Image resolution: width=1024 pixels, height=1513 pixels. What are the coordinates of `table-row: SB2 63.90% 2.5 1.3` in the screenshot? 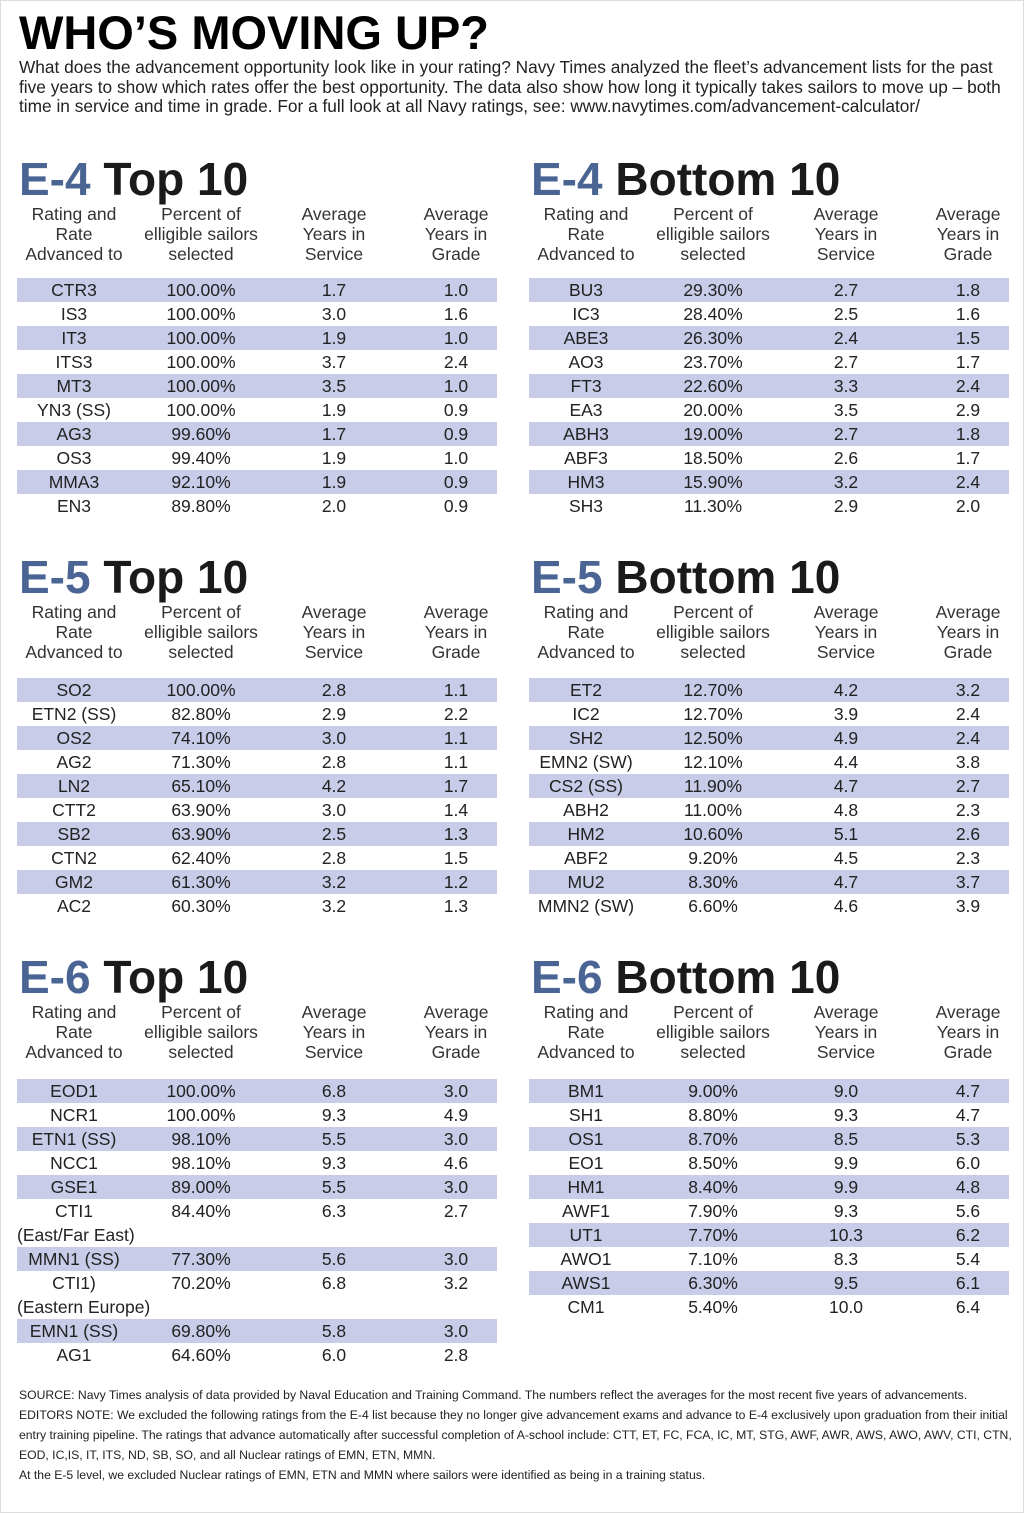 It's located at (257, 834).